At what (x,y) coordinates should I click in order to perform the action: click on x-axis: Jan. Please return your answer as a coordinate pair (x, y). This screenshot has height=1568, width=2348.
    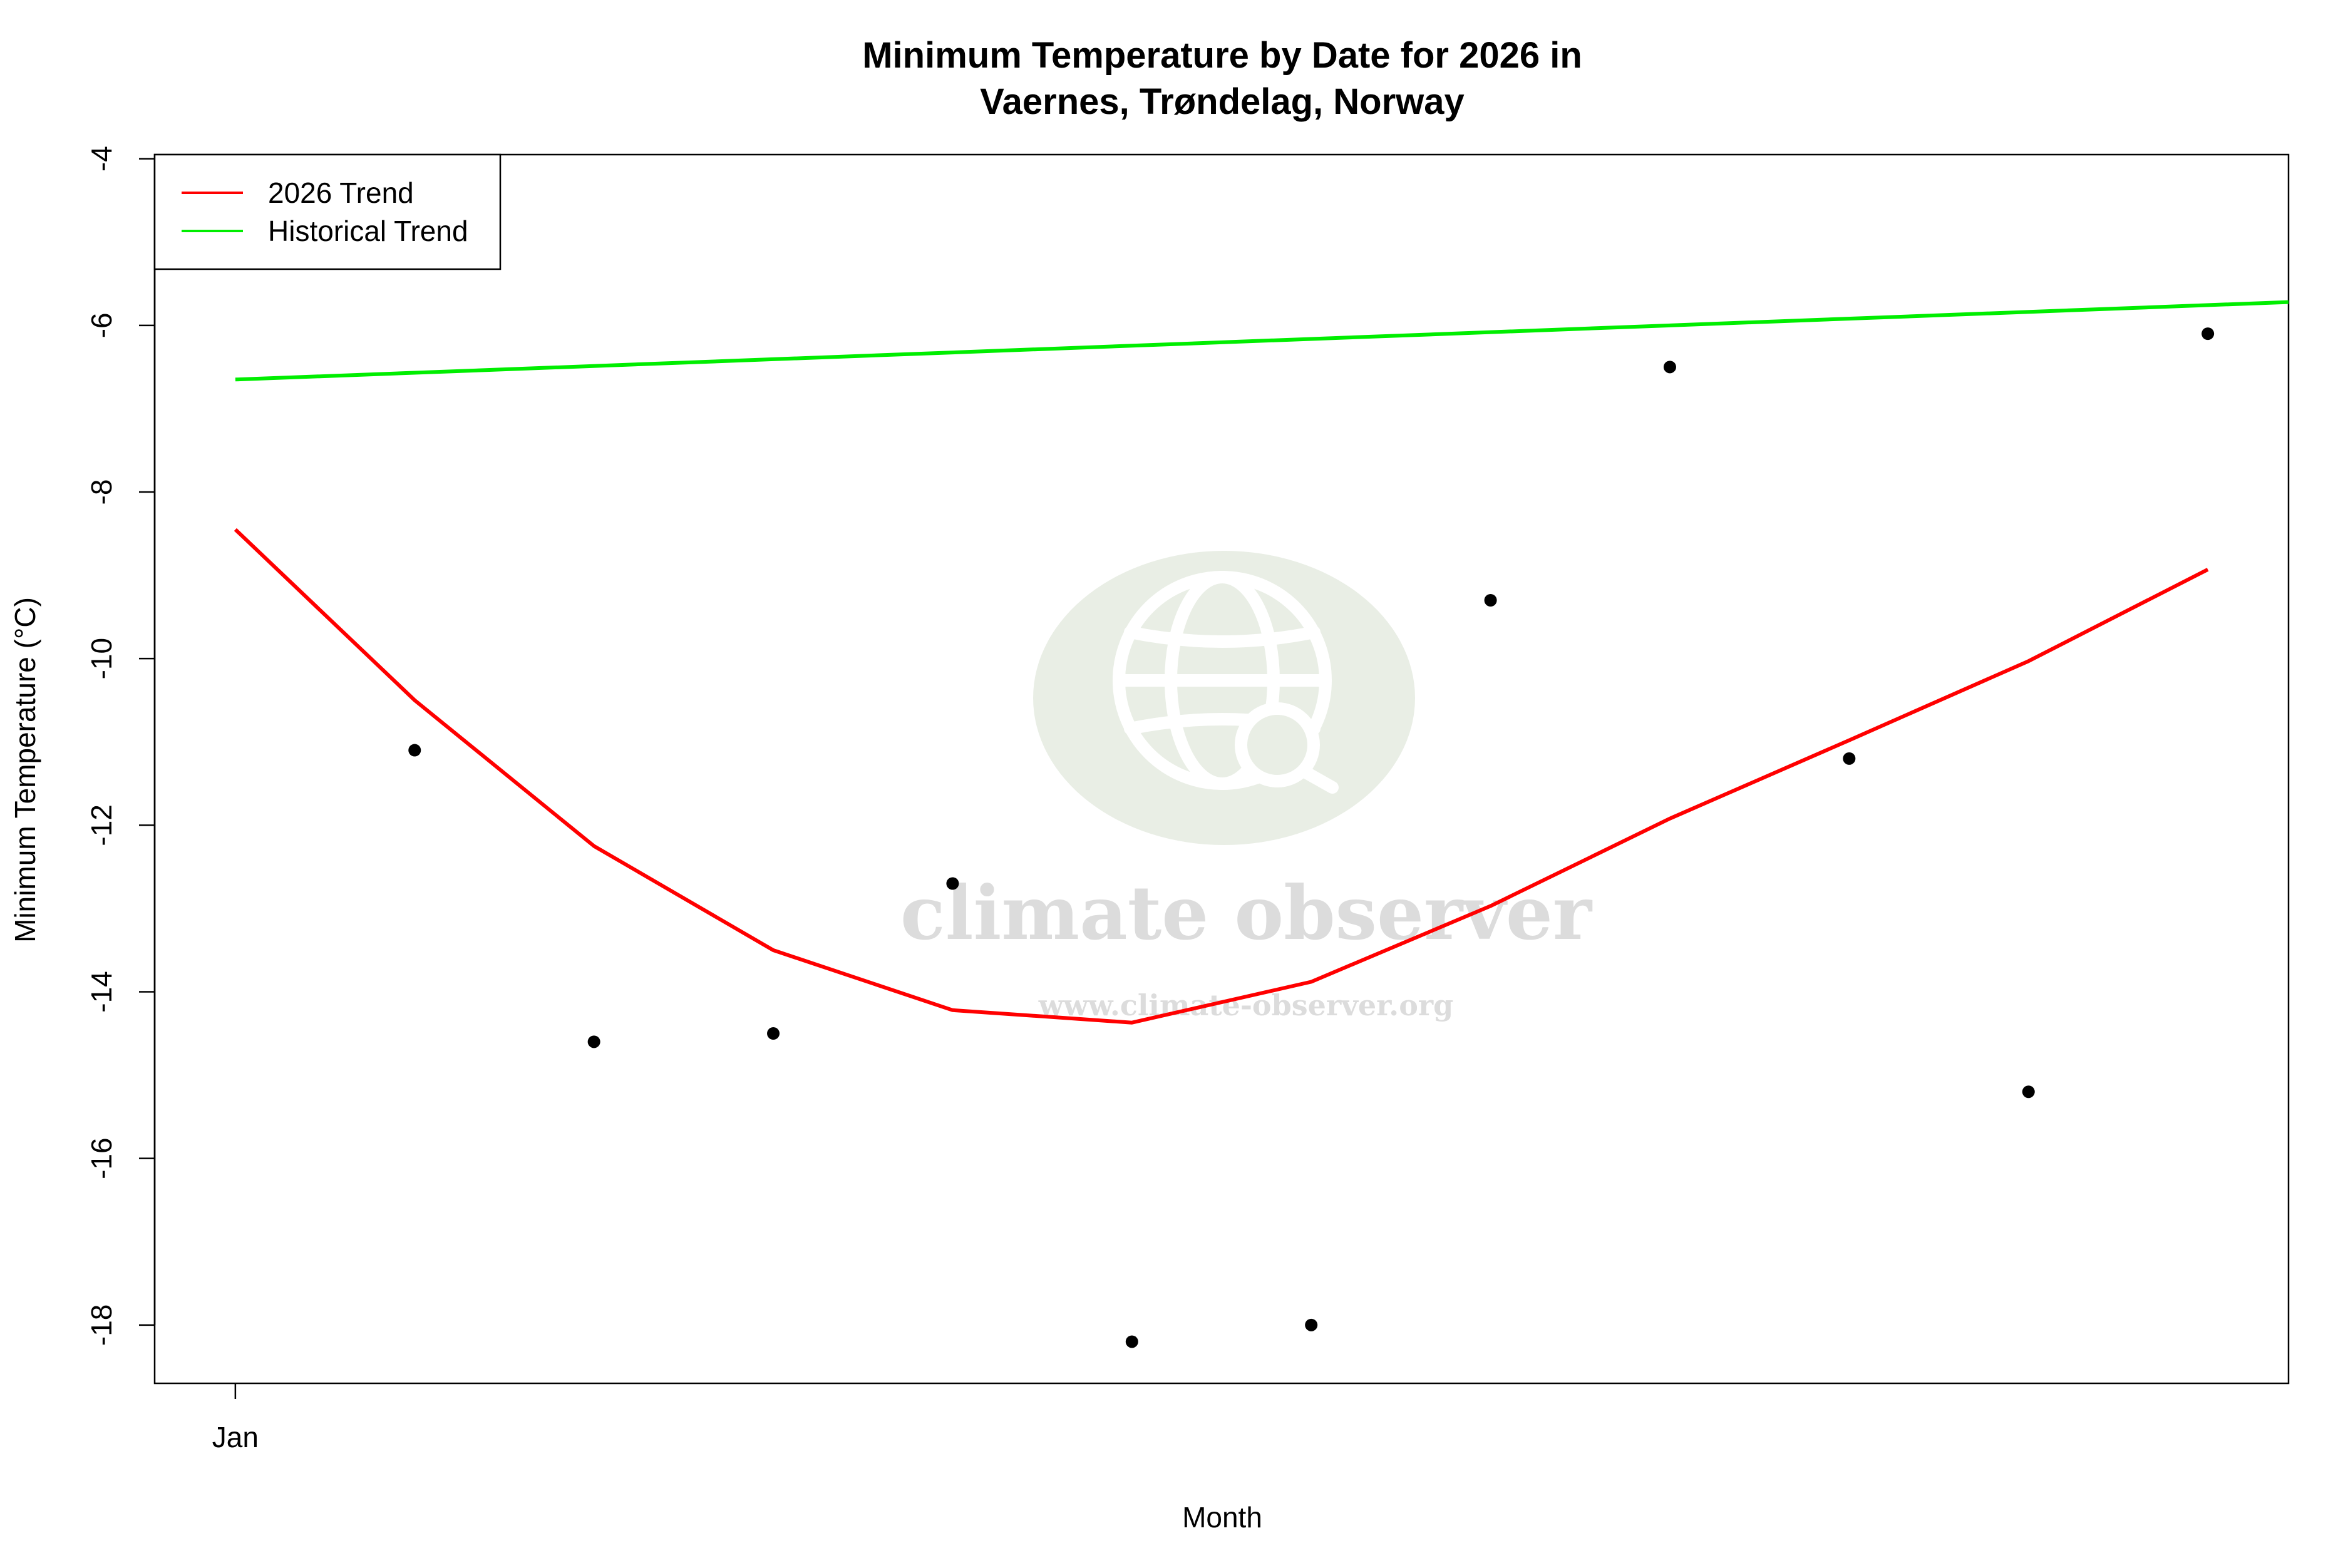
    Looking at the image, I should click on (235, 1418).